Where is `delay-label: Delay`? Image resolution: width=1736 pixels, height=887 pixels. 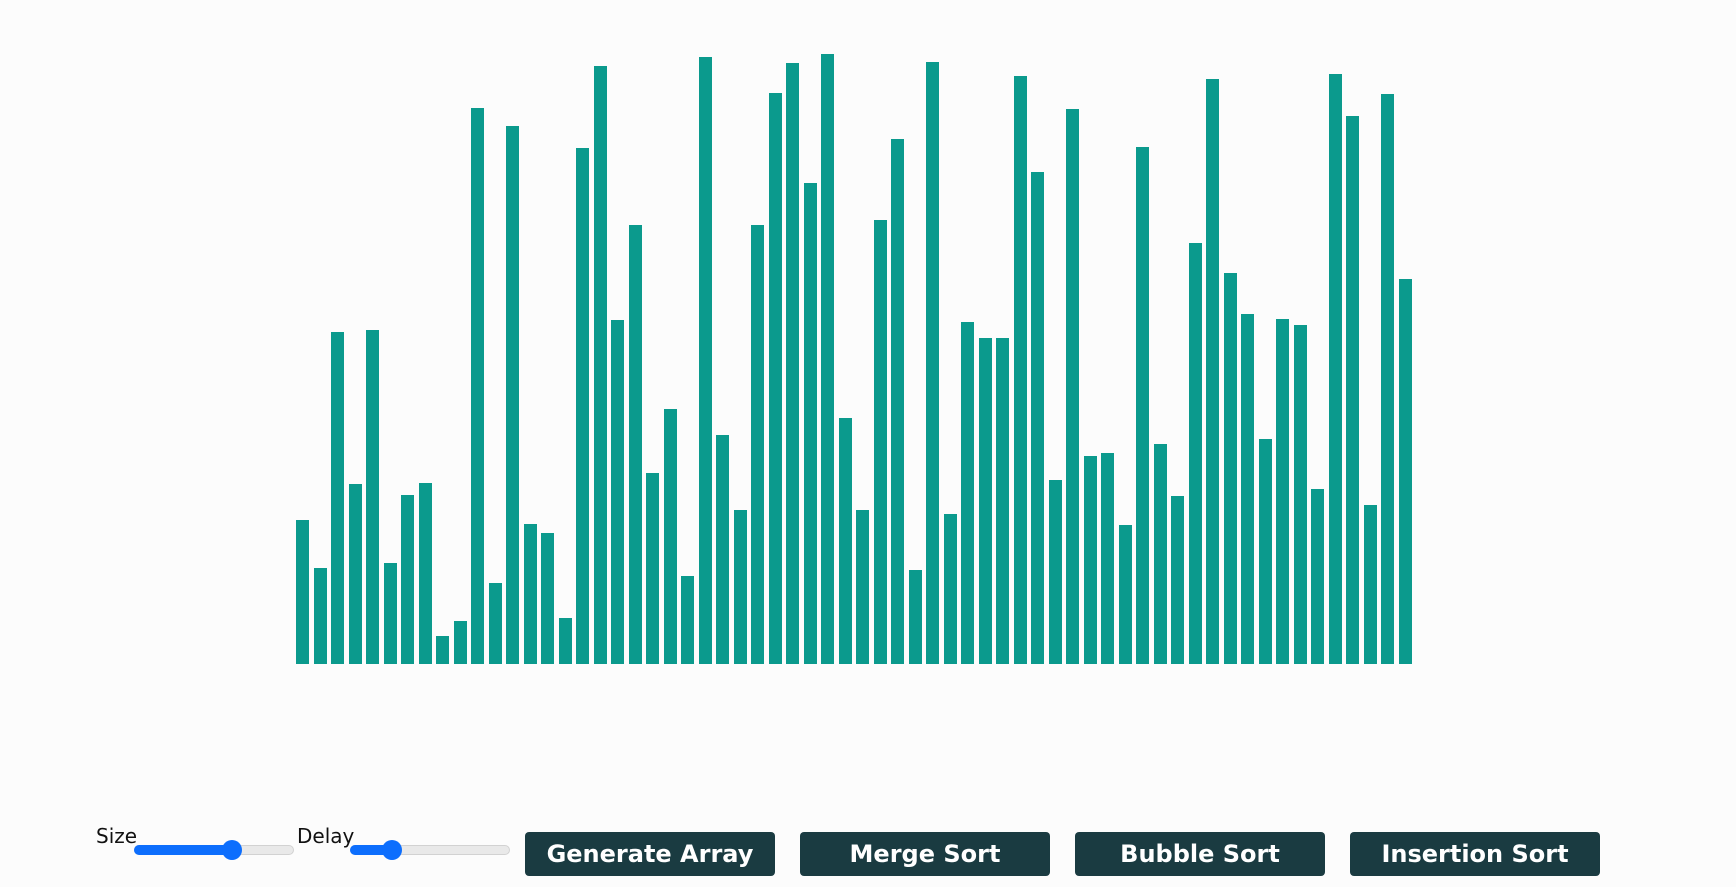
delay-label: Delay is located at coordinates (326, 836).